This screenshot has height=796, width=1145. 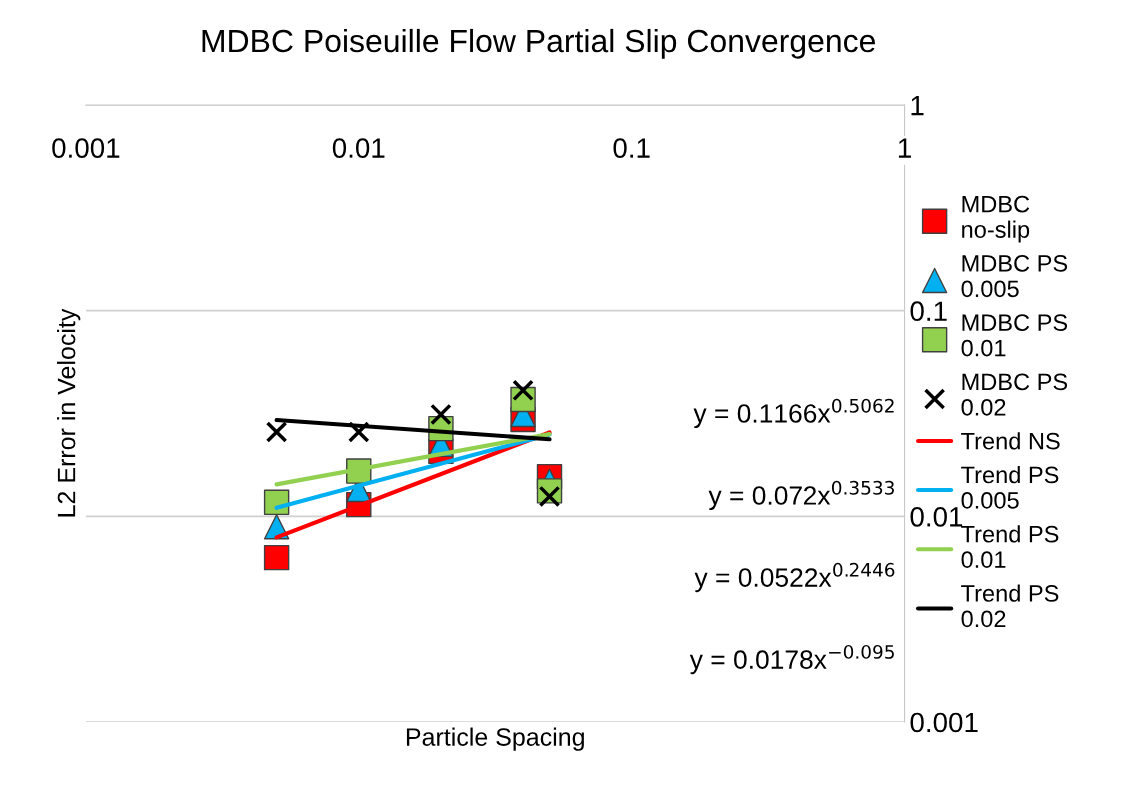 I want to click on chart-title: MDBC Poiseuille Flow Partial Slip Convergence, so click(x=538, y=43).